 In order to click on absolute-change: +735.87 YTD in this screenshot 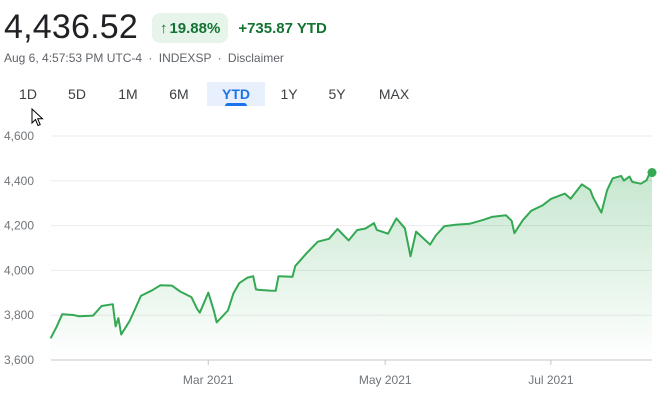, I will do `click(282, 28)`.